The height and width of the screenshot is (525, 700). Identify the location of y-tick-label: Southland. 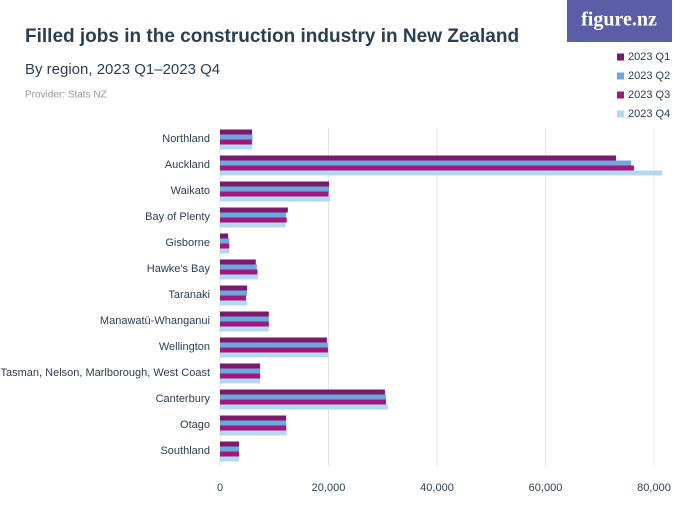
(185, 451).